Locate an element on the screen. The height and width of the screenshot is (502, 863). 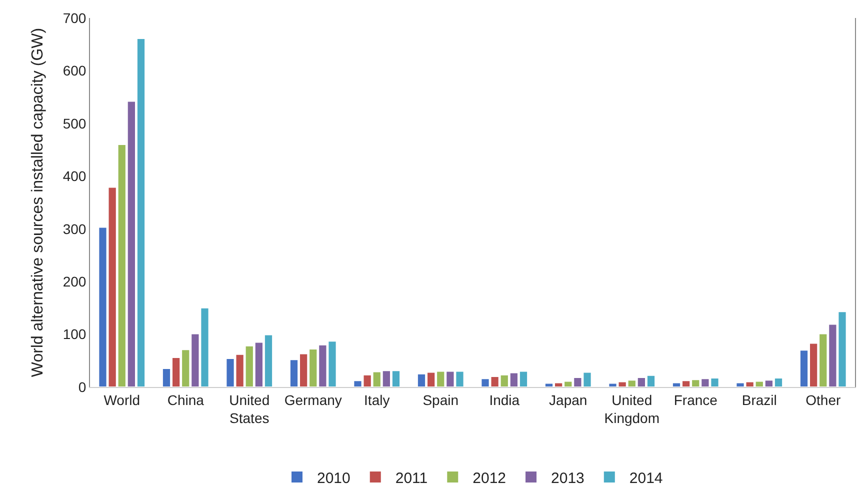
x-tick-label: Germany is located at coordinates (313, 400).